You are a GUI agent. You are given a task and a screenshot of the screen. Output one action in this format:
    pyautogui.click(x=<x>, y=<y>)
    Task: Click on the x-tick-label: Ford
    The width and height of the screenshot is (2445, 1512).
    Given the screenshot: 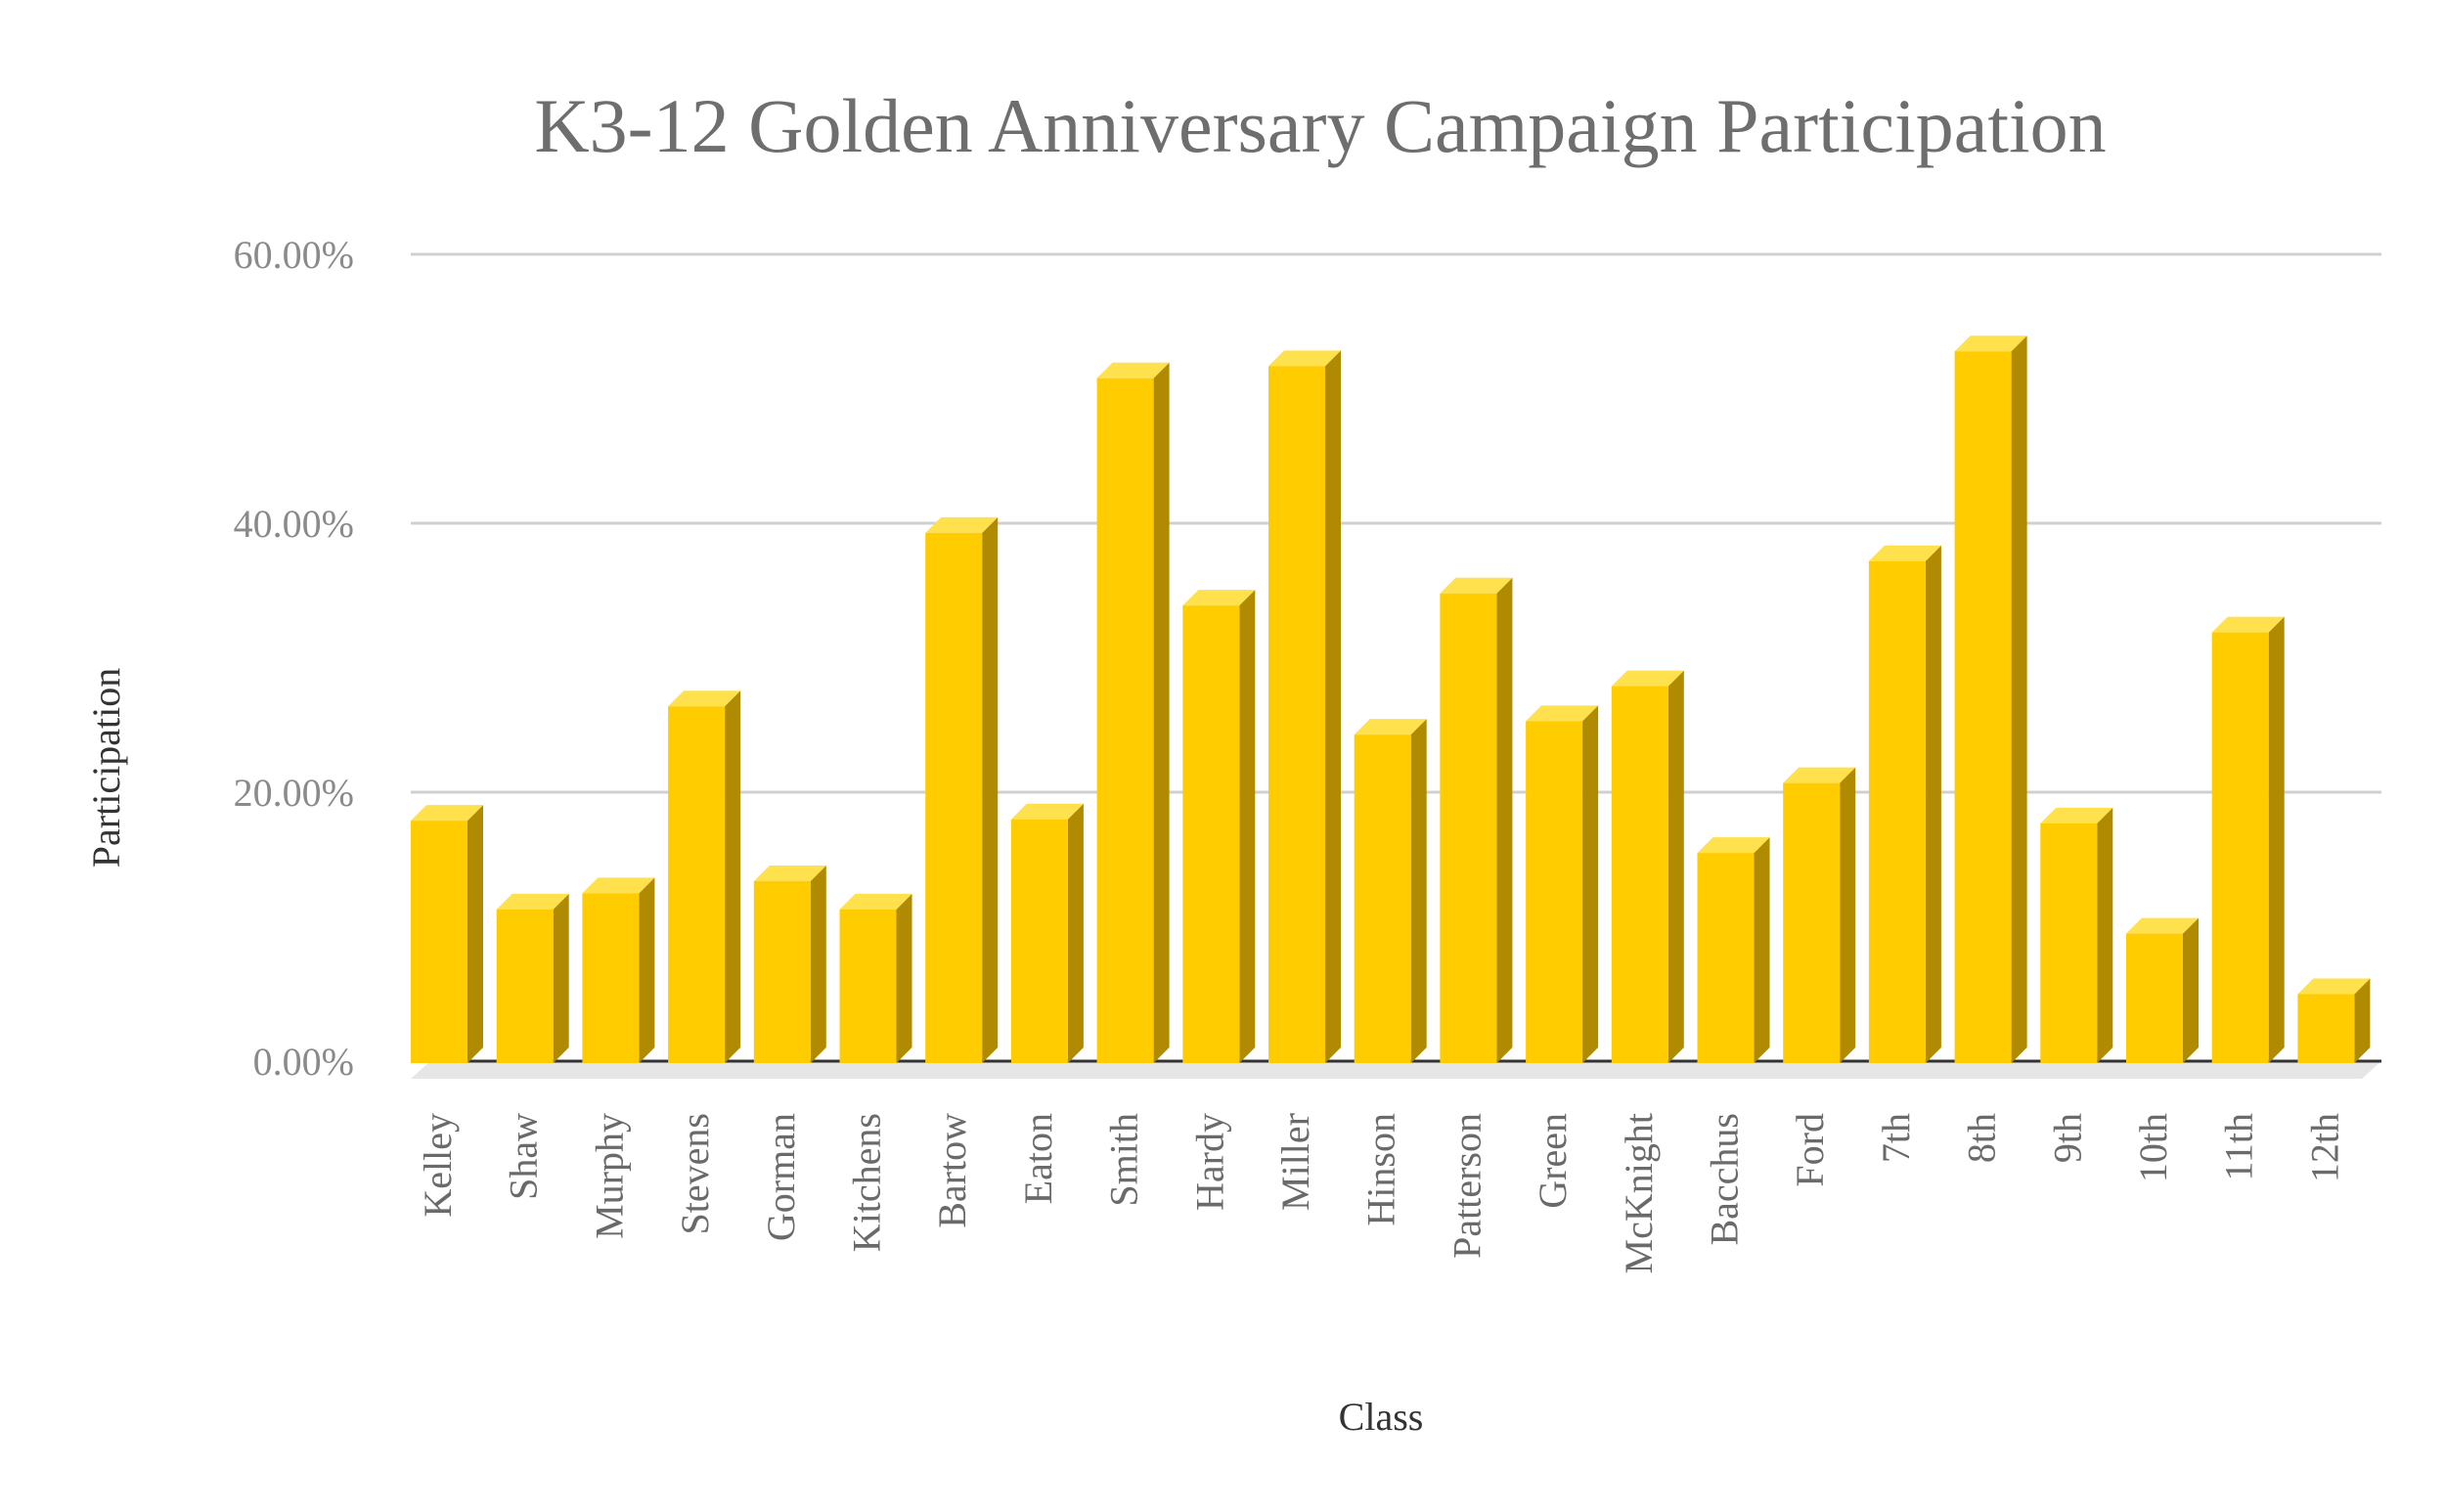 What is the action you would take?
    pyautogui.click(x=1810, y=1150)
    